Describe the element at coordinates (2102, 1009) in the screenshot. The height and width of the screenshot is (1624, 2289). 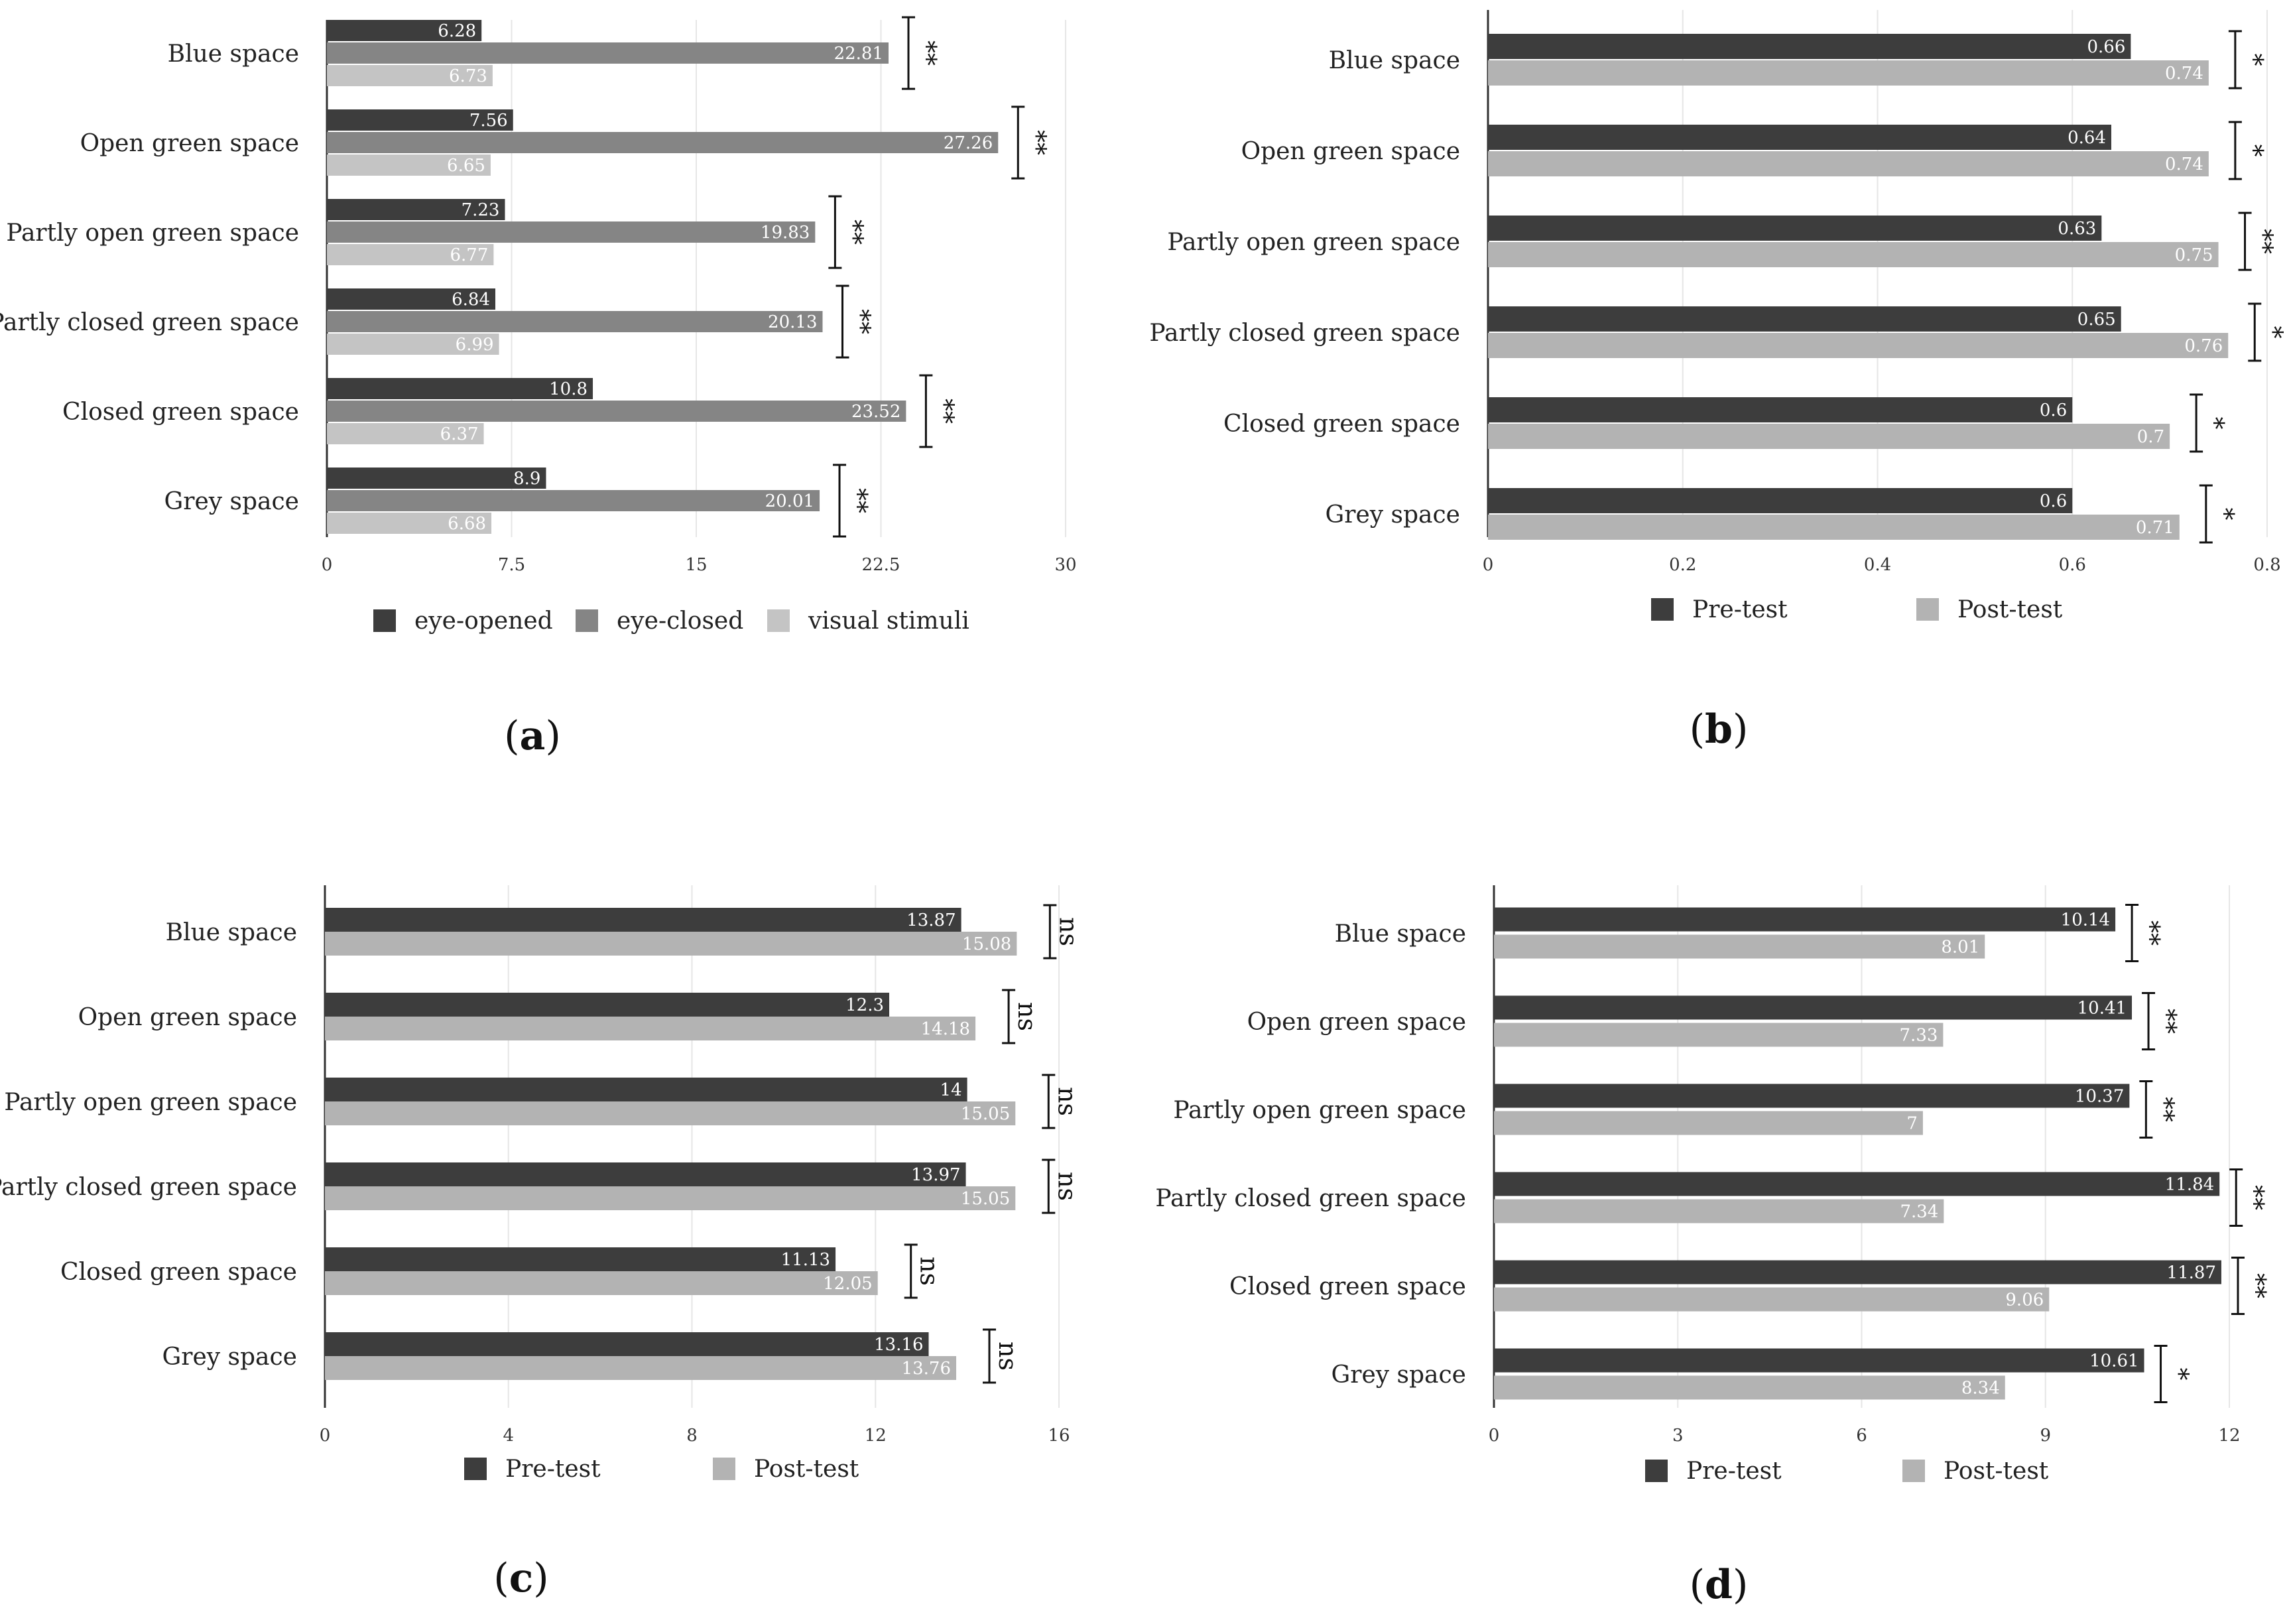
I see `data-label: 10.41` at that location.